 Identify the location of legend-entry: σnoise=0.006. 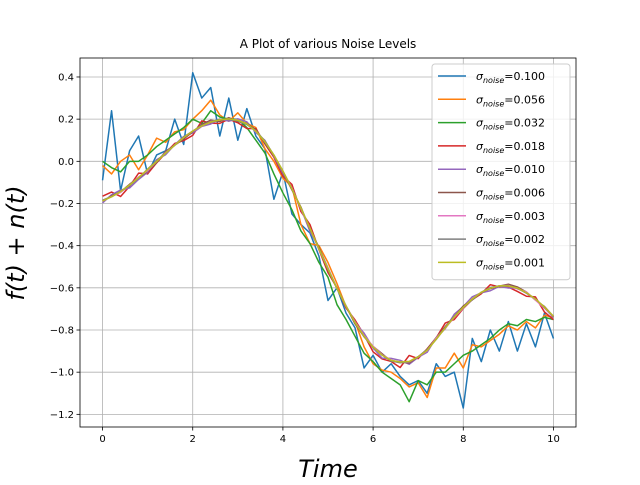
(510, 194).